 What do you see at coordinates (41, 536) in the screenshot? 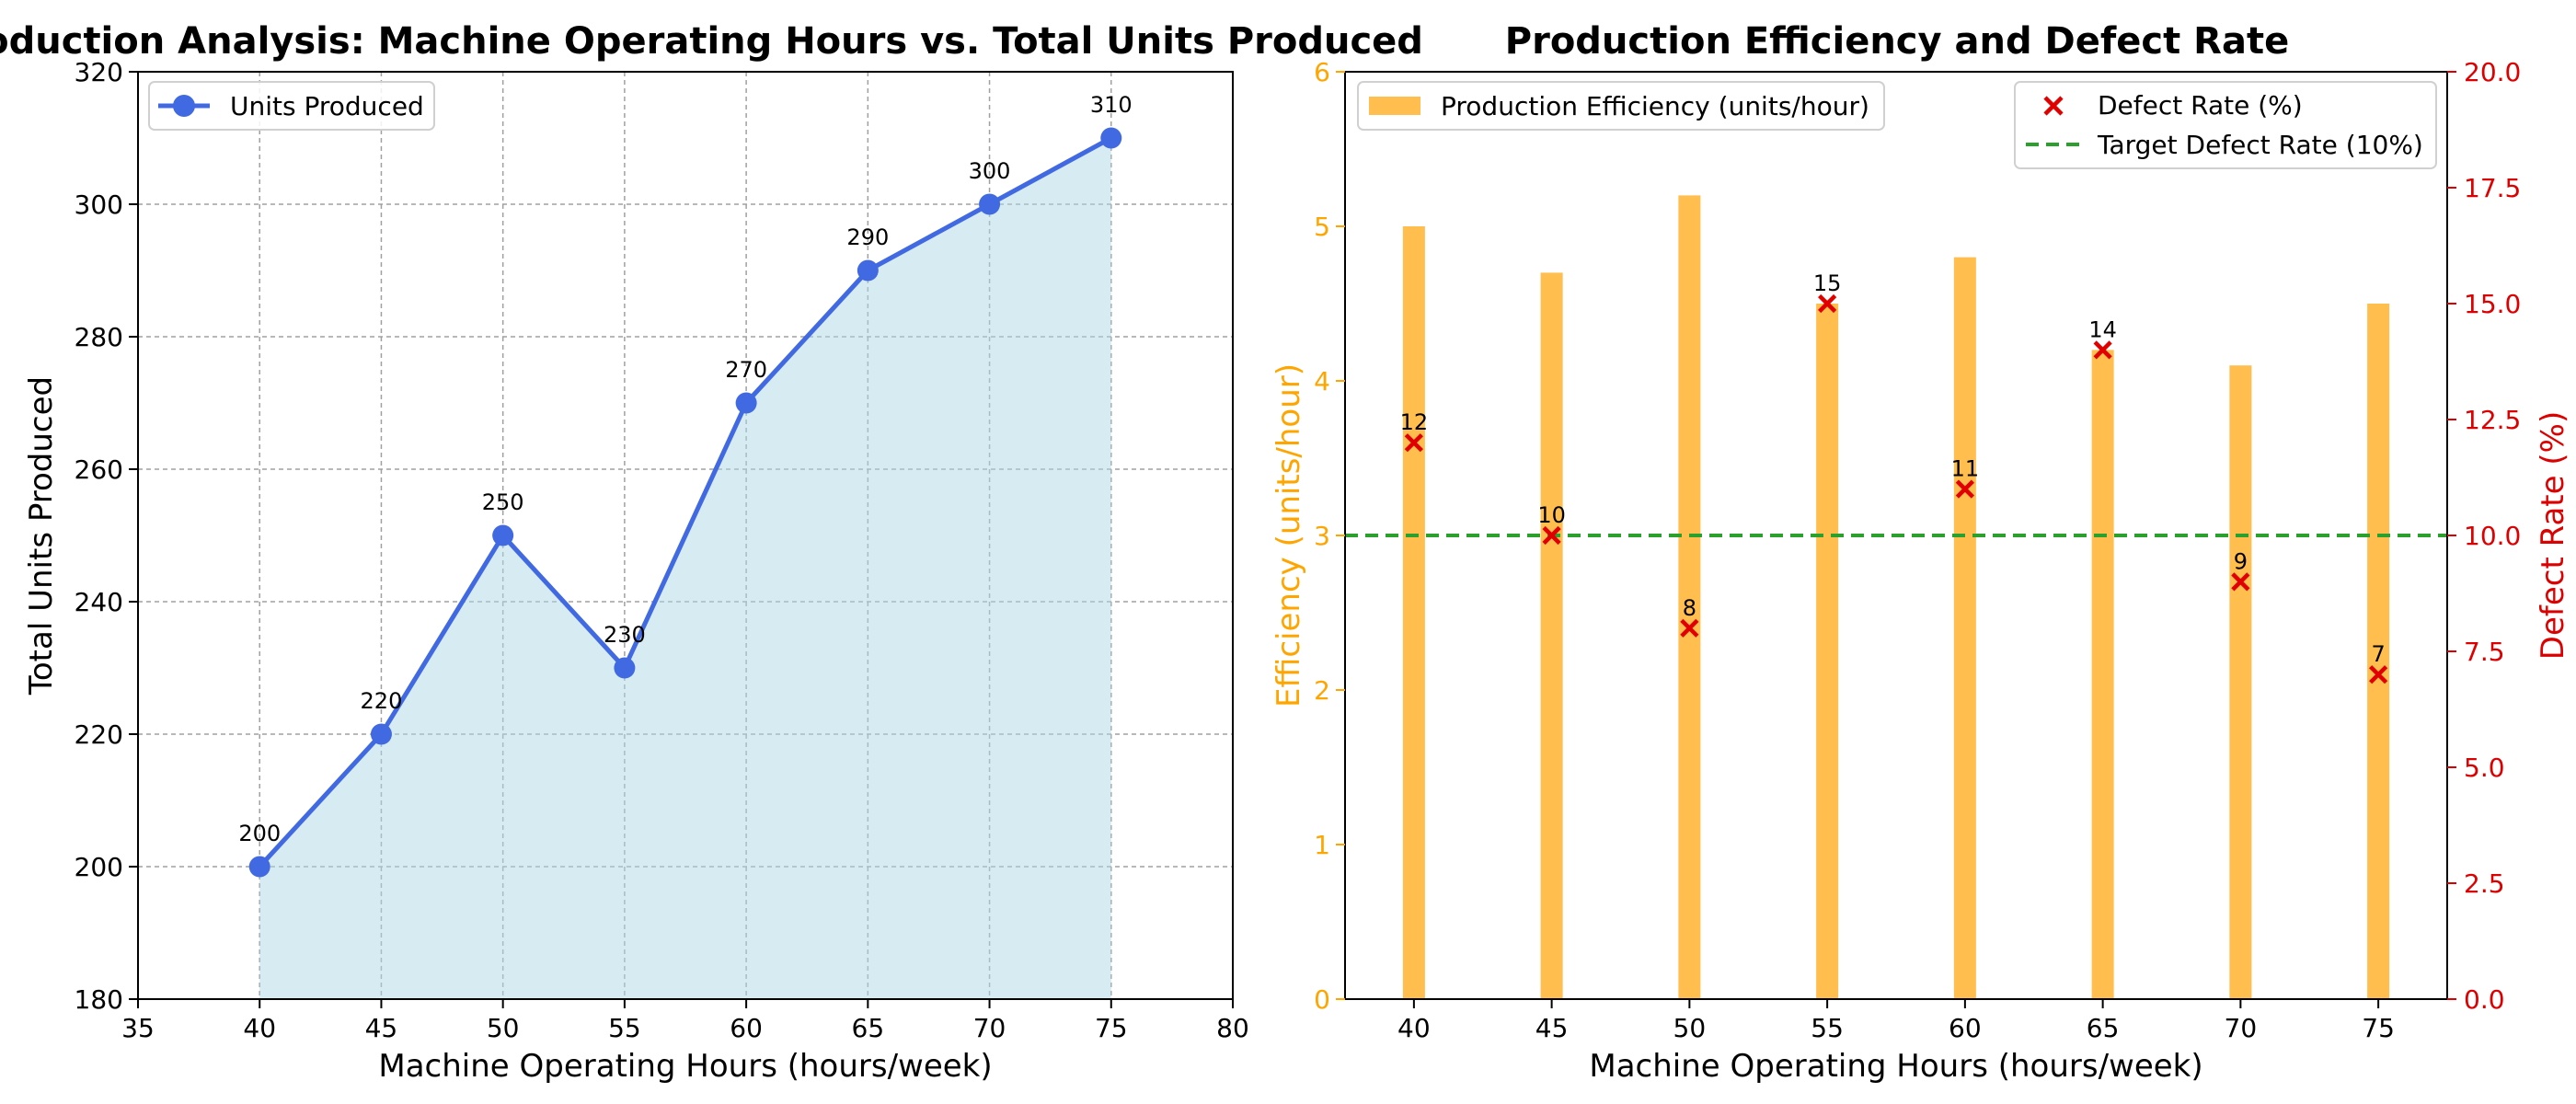
I see `left-chart-y-axis-label: Total Units Produced` at bounding box center [41, 536].